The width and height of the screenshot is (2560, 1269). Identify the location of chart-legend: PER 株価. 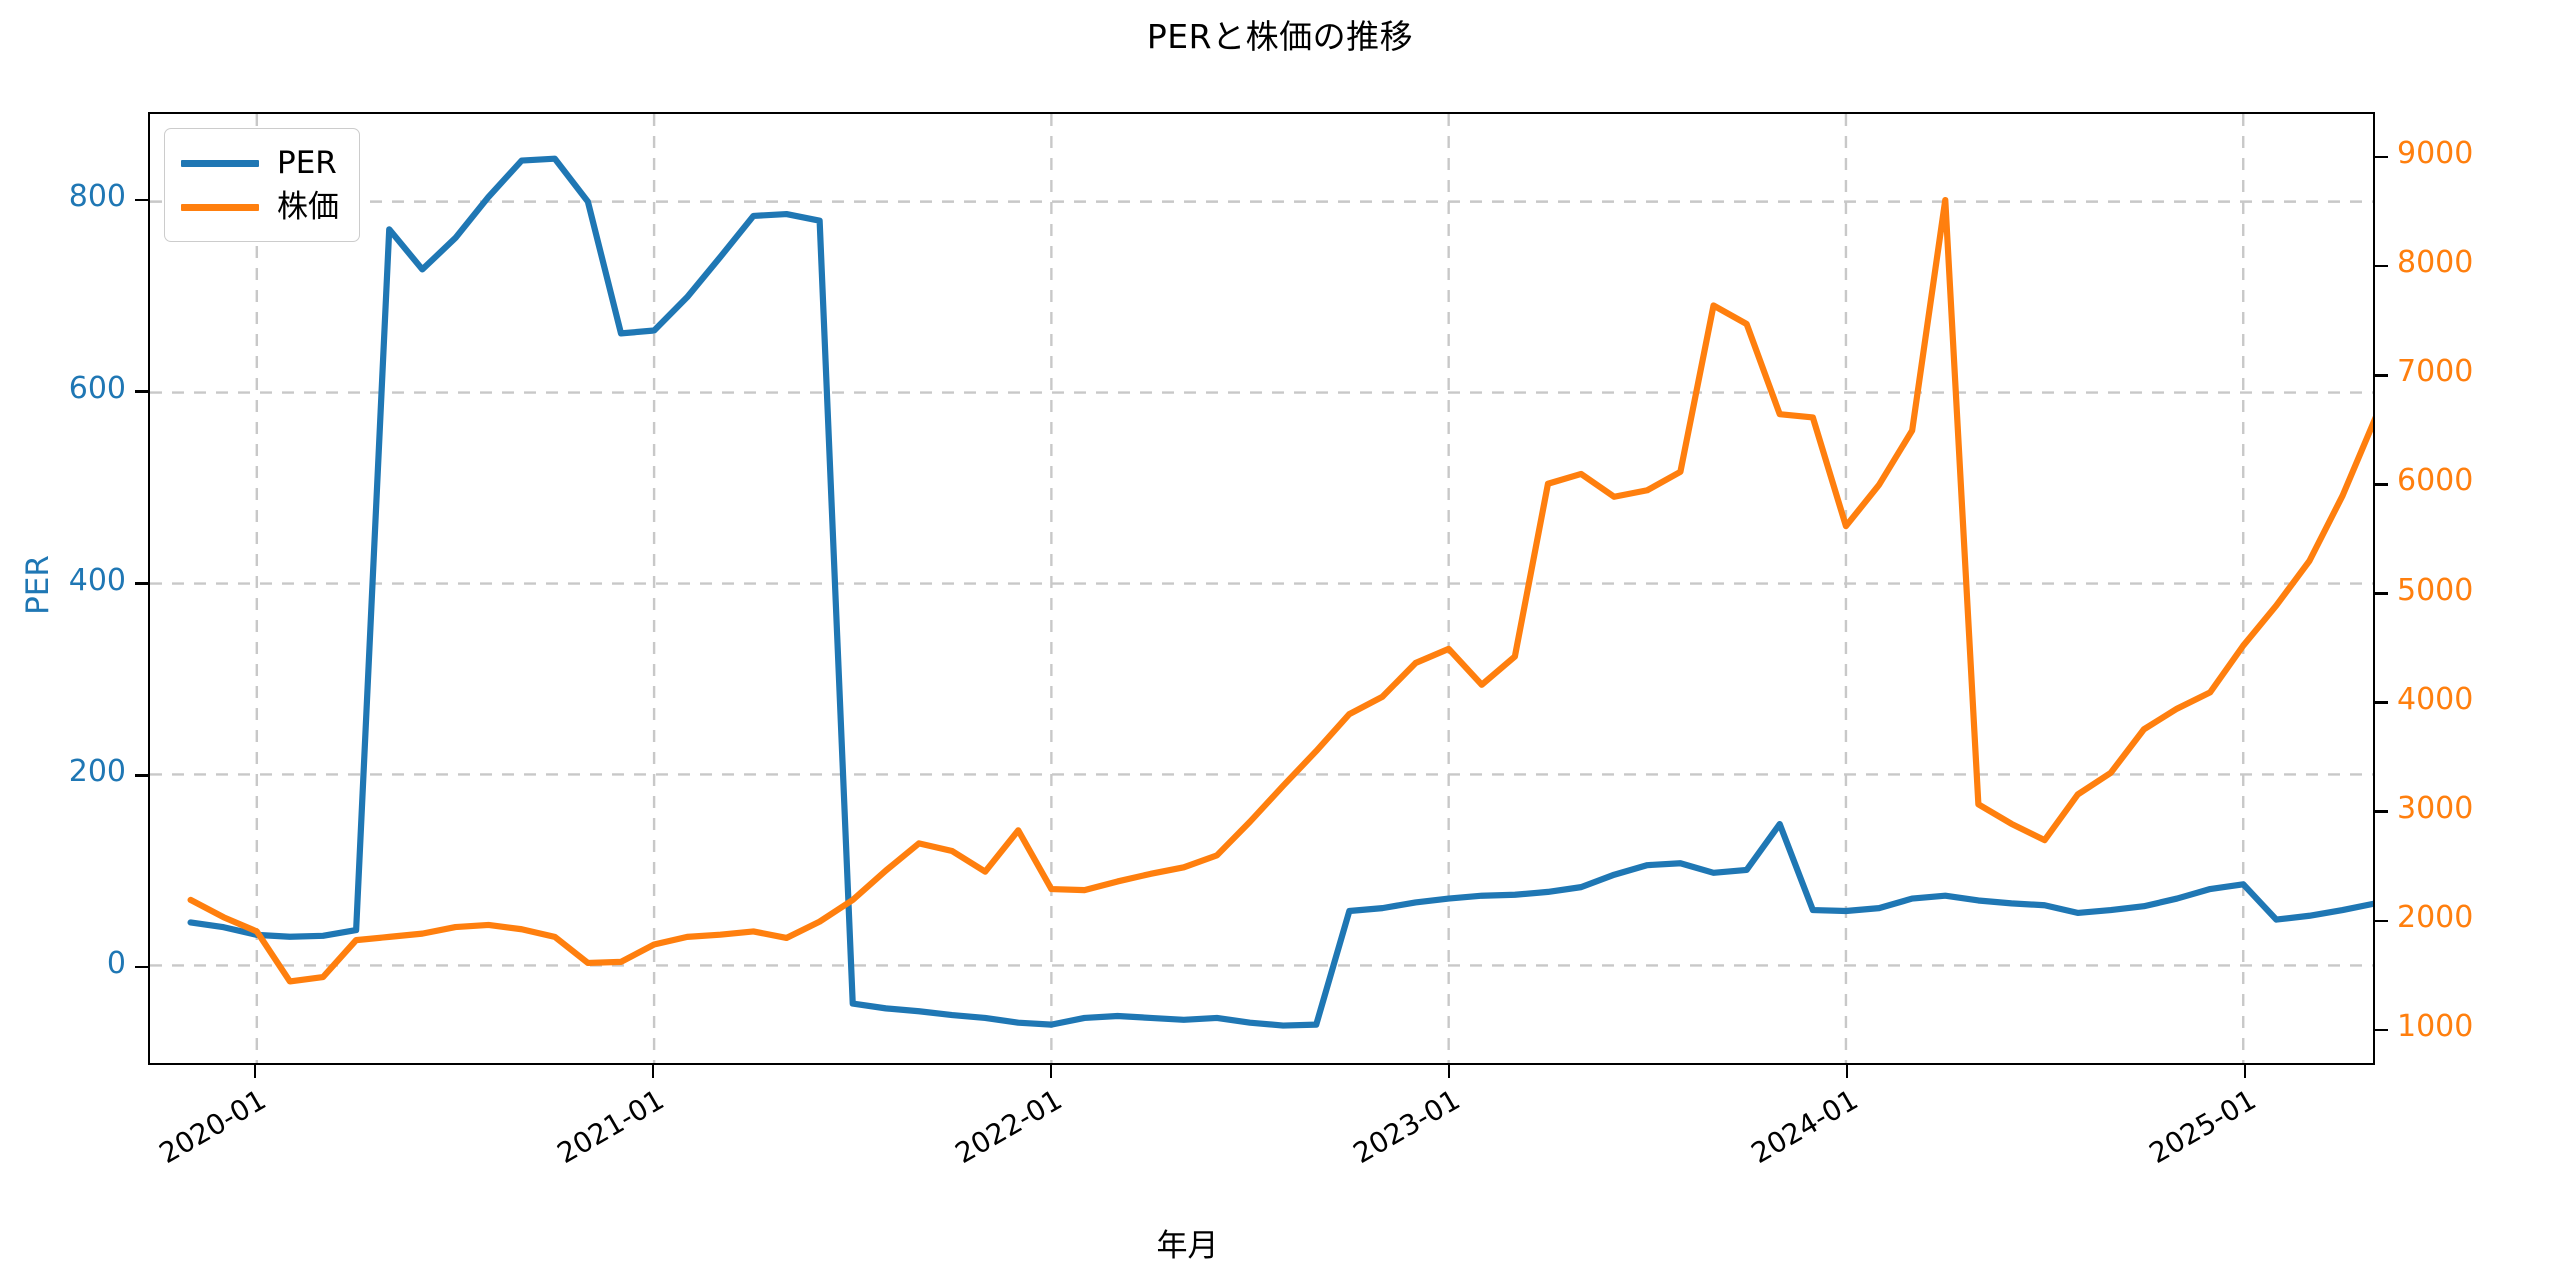
(262, 185).